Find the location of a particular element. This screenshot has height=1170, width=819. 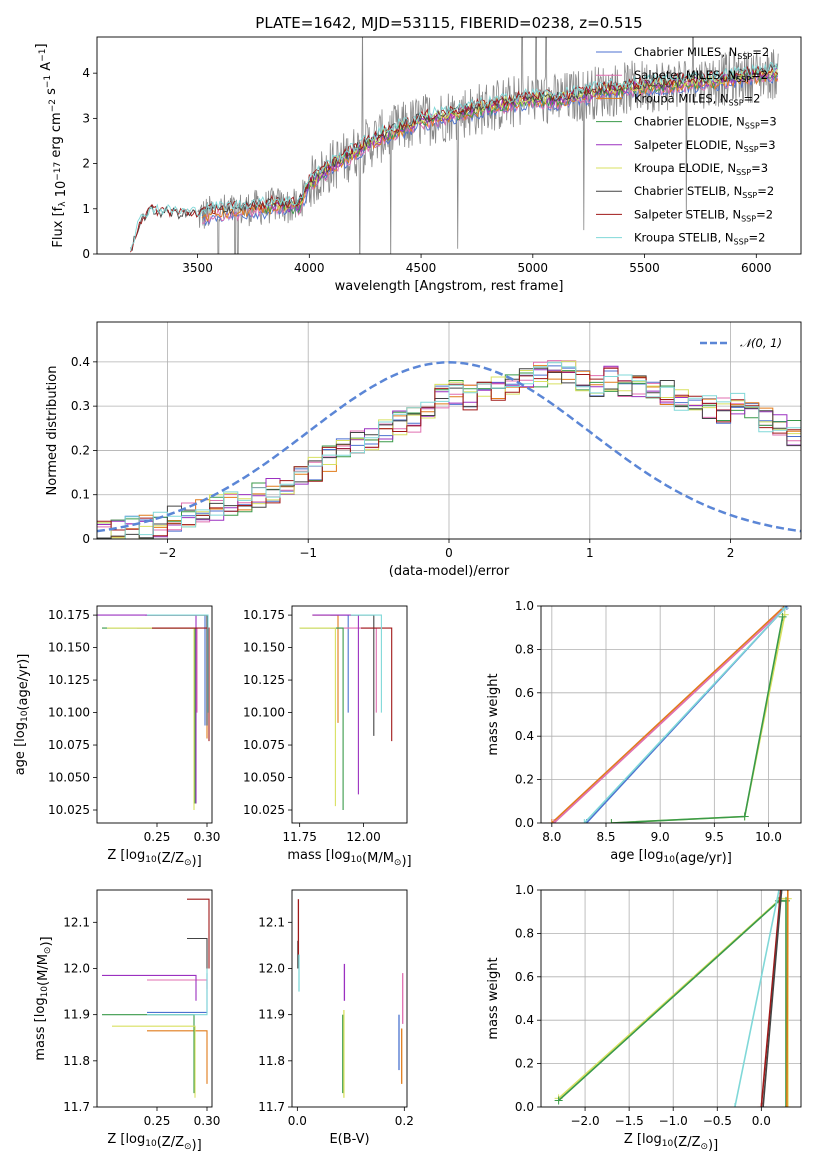

mass_weight_vs_Z-frame is located at coordinates (671, 998).